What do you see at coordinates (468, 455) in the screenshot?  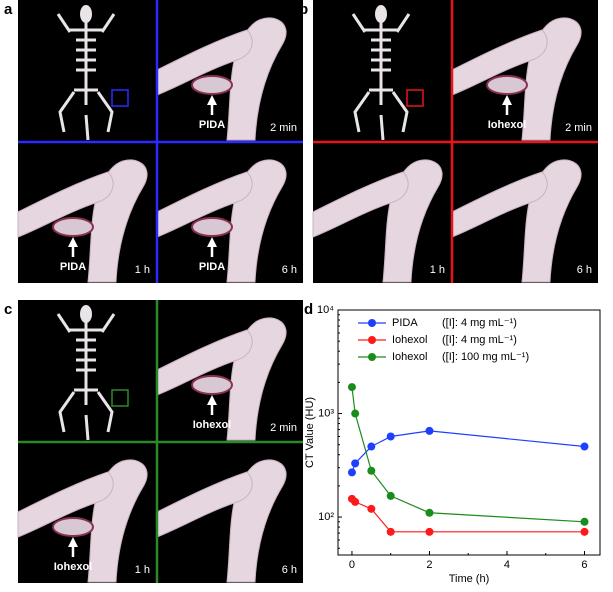 I see `series-line` at bounding box center [468, 455].